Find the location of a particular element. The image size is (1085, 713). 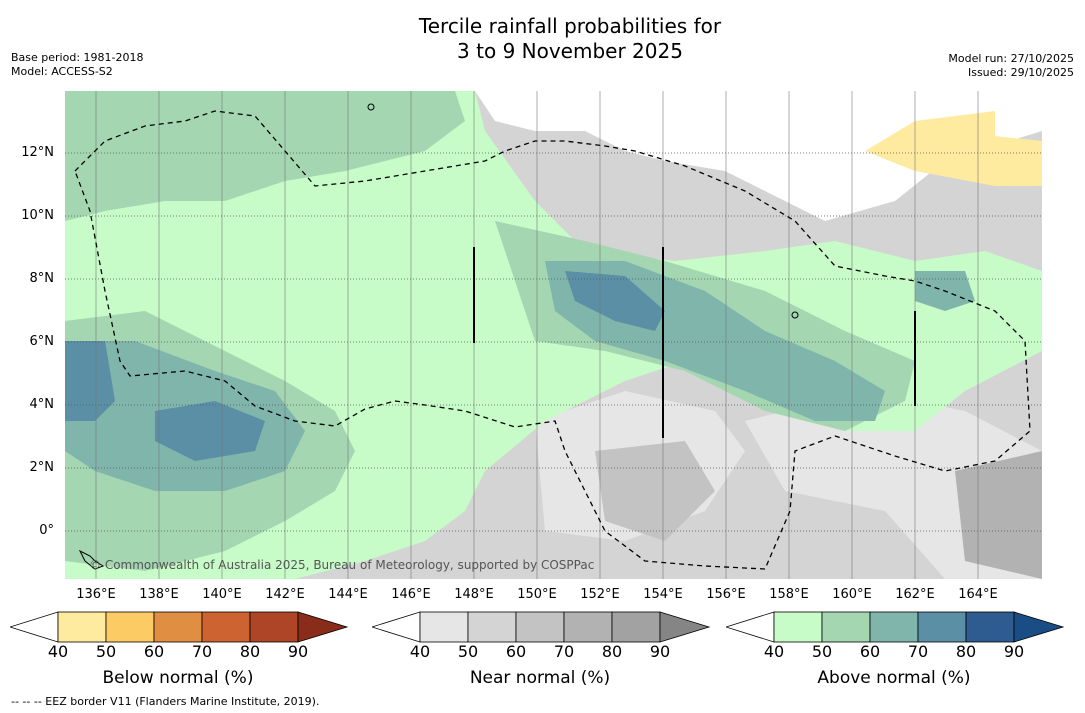

cbar-above-tick: 60 is located at coordinates (870, 651).